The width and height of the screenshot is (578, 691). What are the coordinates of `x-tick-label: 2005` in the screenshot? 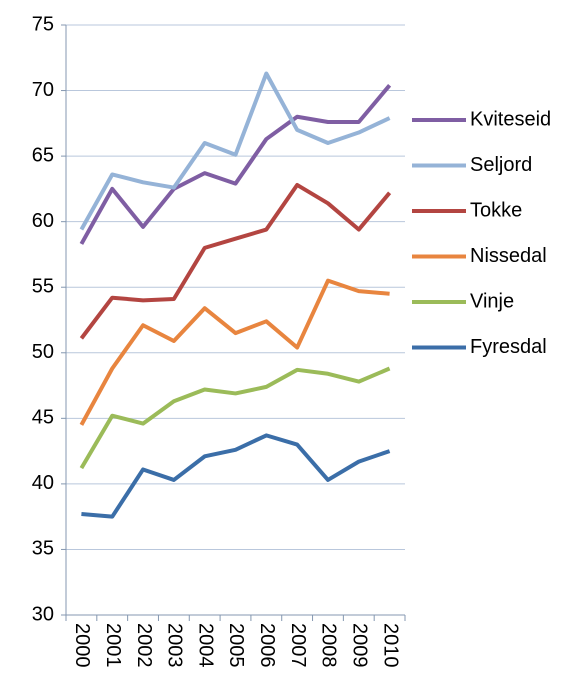 It's located at (236, 645).